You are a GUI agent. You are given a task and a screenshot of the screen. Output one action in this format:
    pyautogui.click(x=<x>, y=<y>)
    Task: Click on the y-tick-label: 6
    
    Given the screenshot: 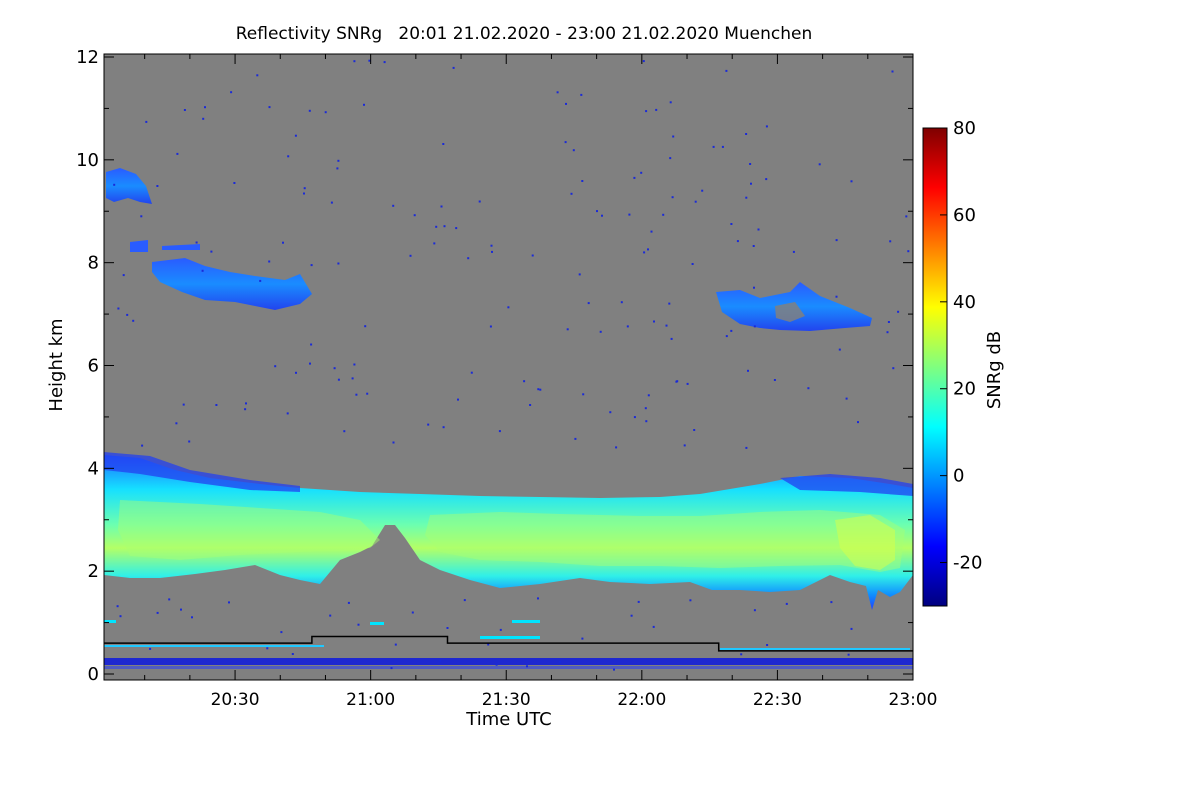 What is the action you would take?
    pyautogui.click(x=93, y=366)
    